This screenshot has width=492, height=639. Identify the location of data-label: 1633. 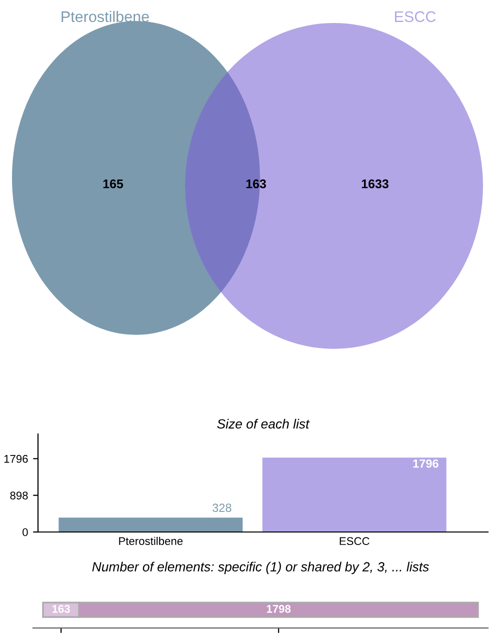
(375, 183).